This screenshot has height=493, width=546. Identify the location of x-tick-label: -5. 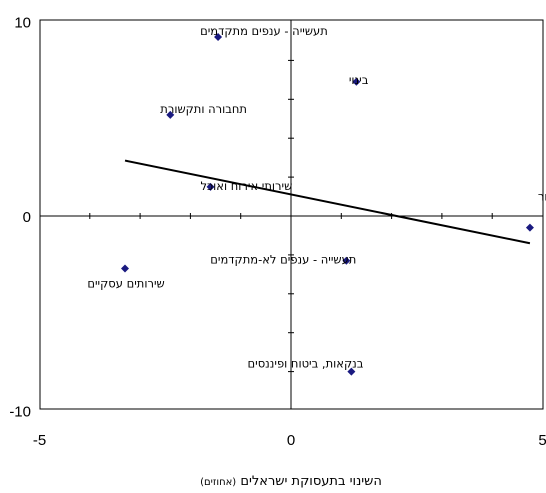
(39, 440).